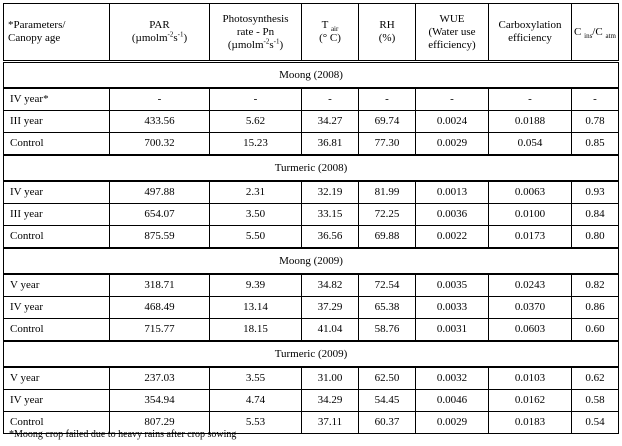  I want to click on header-par: PAR (µmolm-2s-1), so click(159, 33).